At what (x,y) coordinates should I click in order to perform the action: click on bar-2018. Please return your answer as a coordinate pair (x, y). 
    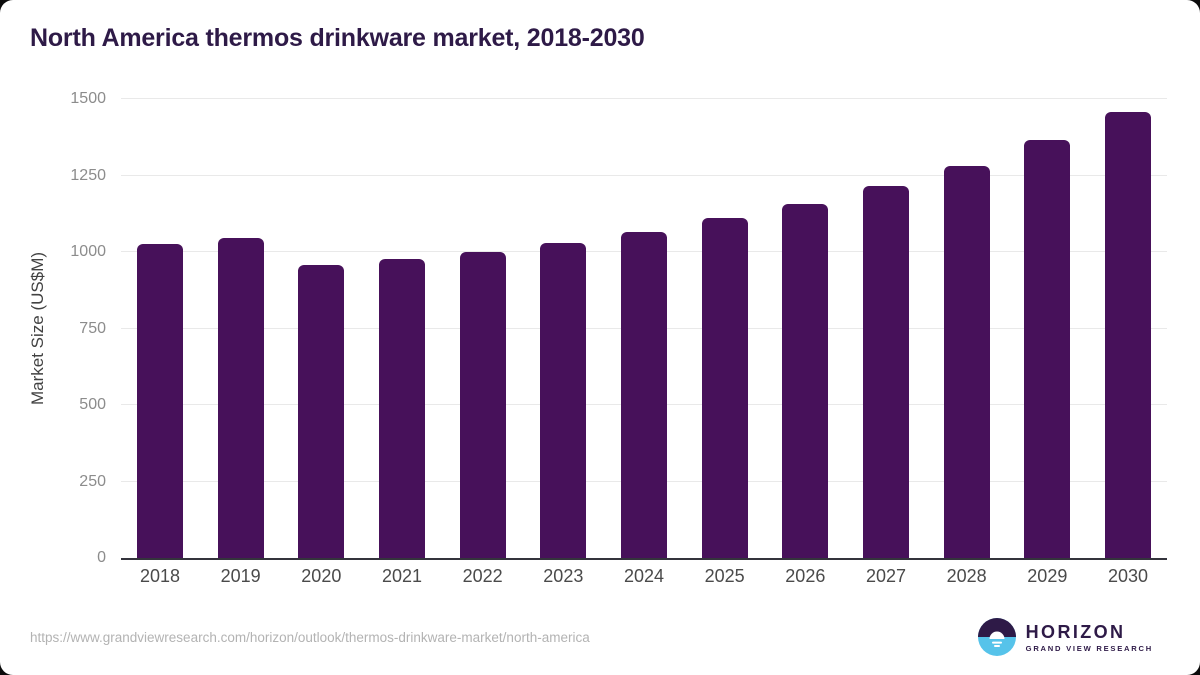
    Looking at the image, I should click on (160, 401).